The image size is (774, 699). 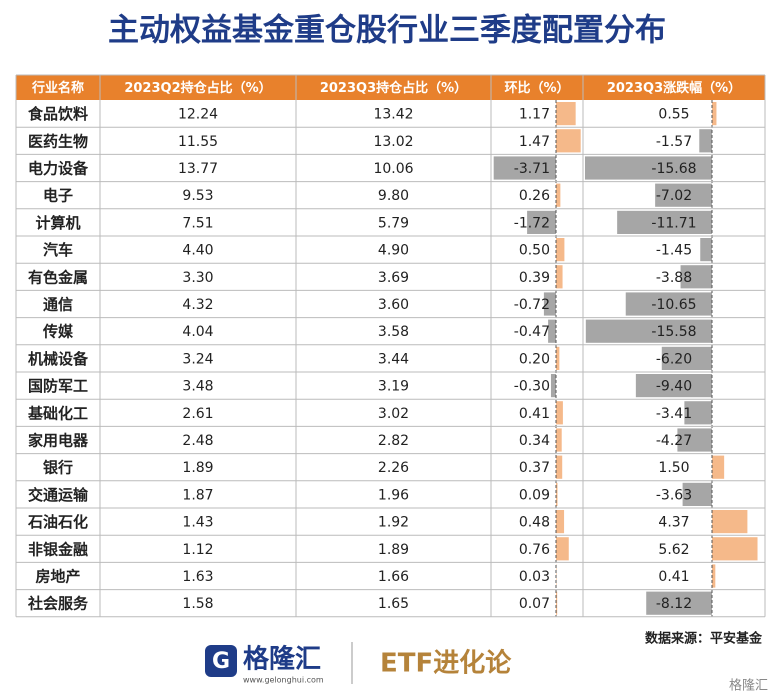 What do you see at coordinates (534, 278) in the screenshot?
I see `cell: 0.39` at bounding box center [534, 278].